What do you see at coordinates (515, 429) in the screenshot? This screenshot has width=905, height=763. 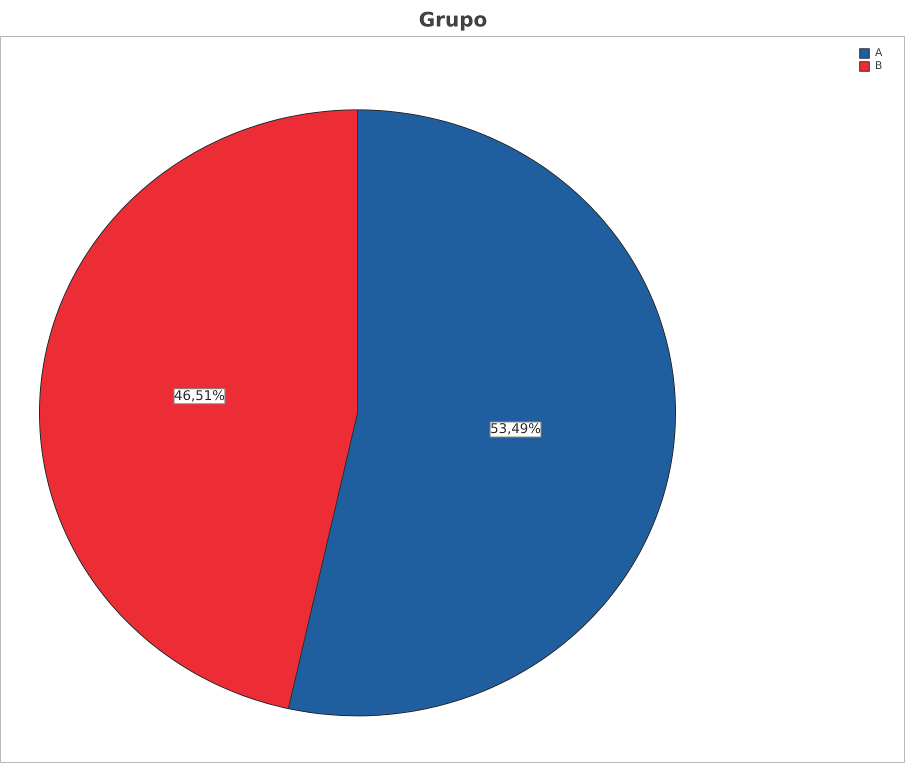 I see `data-label: 53,49%` at bounding box center [515, 429].